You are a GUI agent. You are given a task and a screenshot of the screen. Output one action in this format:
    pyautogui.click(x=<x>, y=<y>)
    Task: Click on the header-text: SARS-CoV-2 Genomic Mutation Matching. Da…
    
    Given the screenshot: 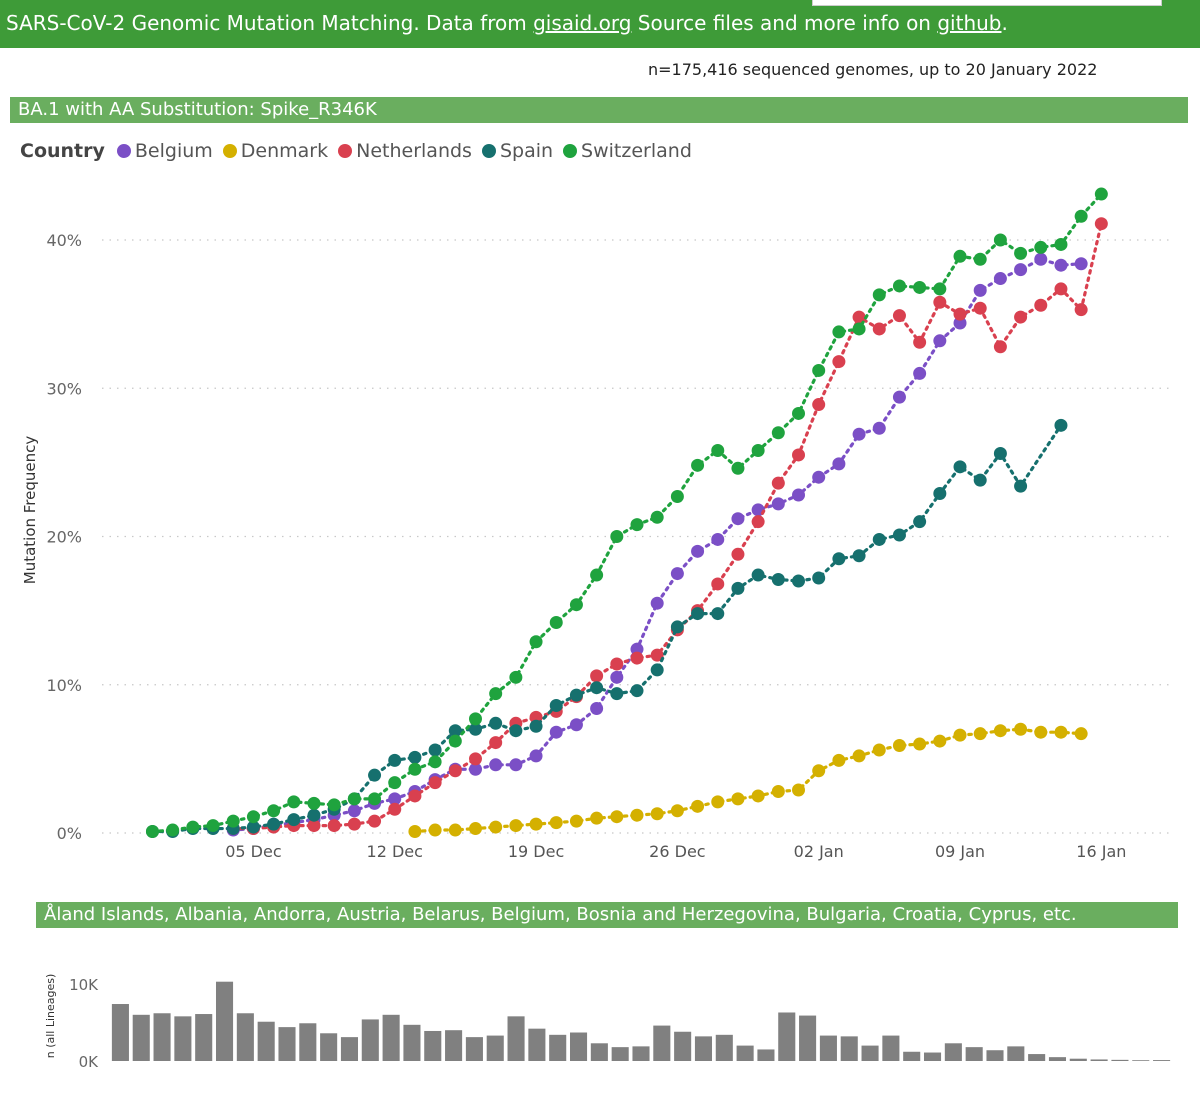 What is the action you would take?
    pyautogui.click(x=270, y=23)
    